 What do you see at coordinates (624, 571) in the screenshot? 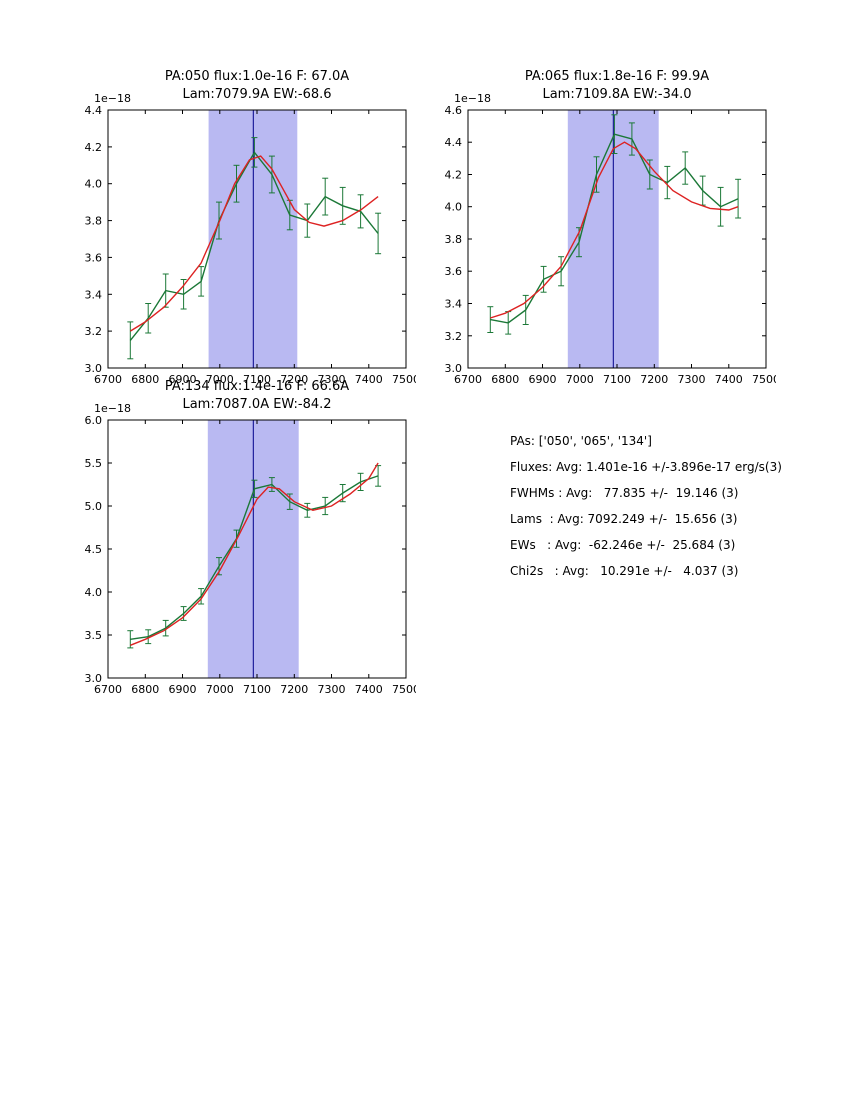
I see `stats-line-chi2s: Chi2s : Avg: 10.291e +/- 4.037 (3)` at bounding box center [624, 571].